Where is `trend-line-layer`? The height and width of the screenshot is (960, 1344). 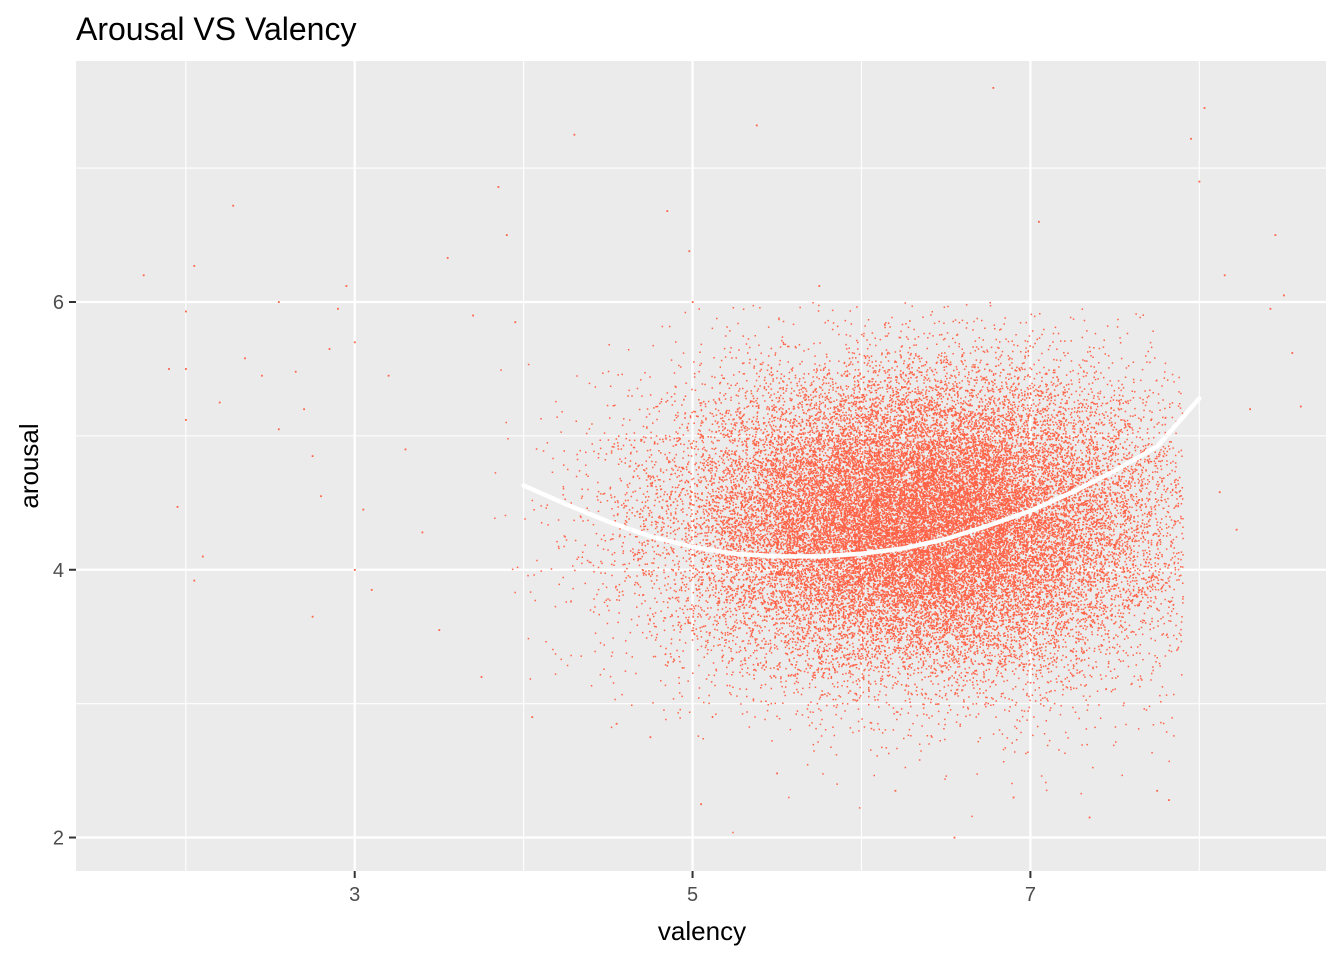
trend-line-layer is located at coordinates (861, 477).